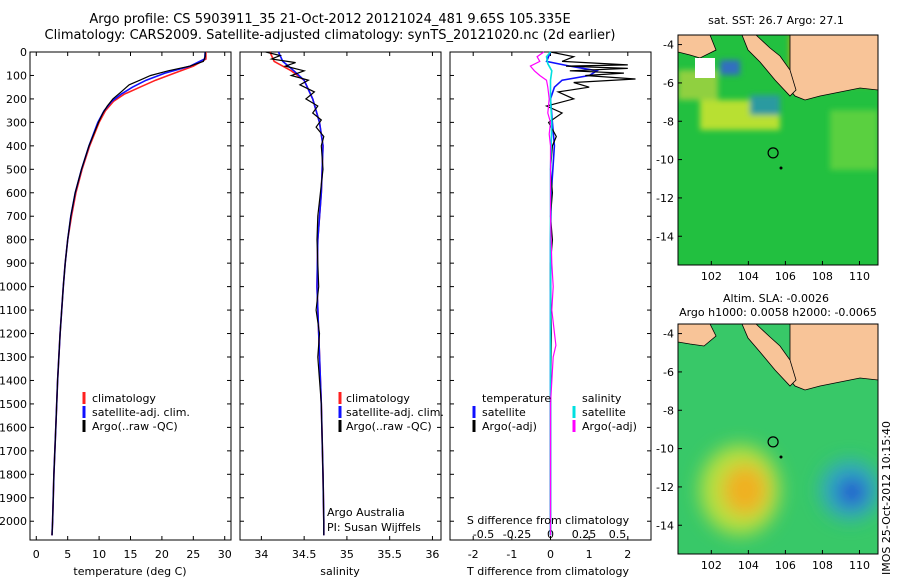 The height and width of the screenshot is (580, 900). Describe the element at coordinates (13, 287) in the screenshot. I see `y-tick-label: 1000` at that location.